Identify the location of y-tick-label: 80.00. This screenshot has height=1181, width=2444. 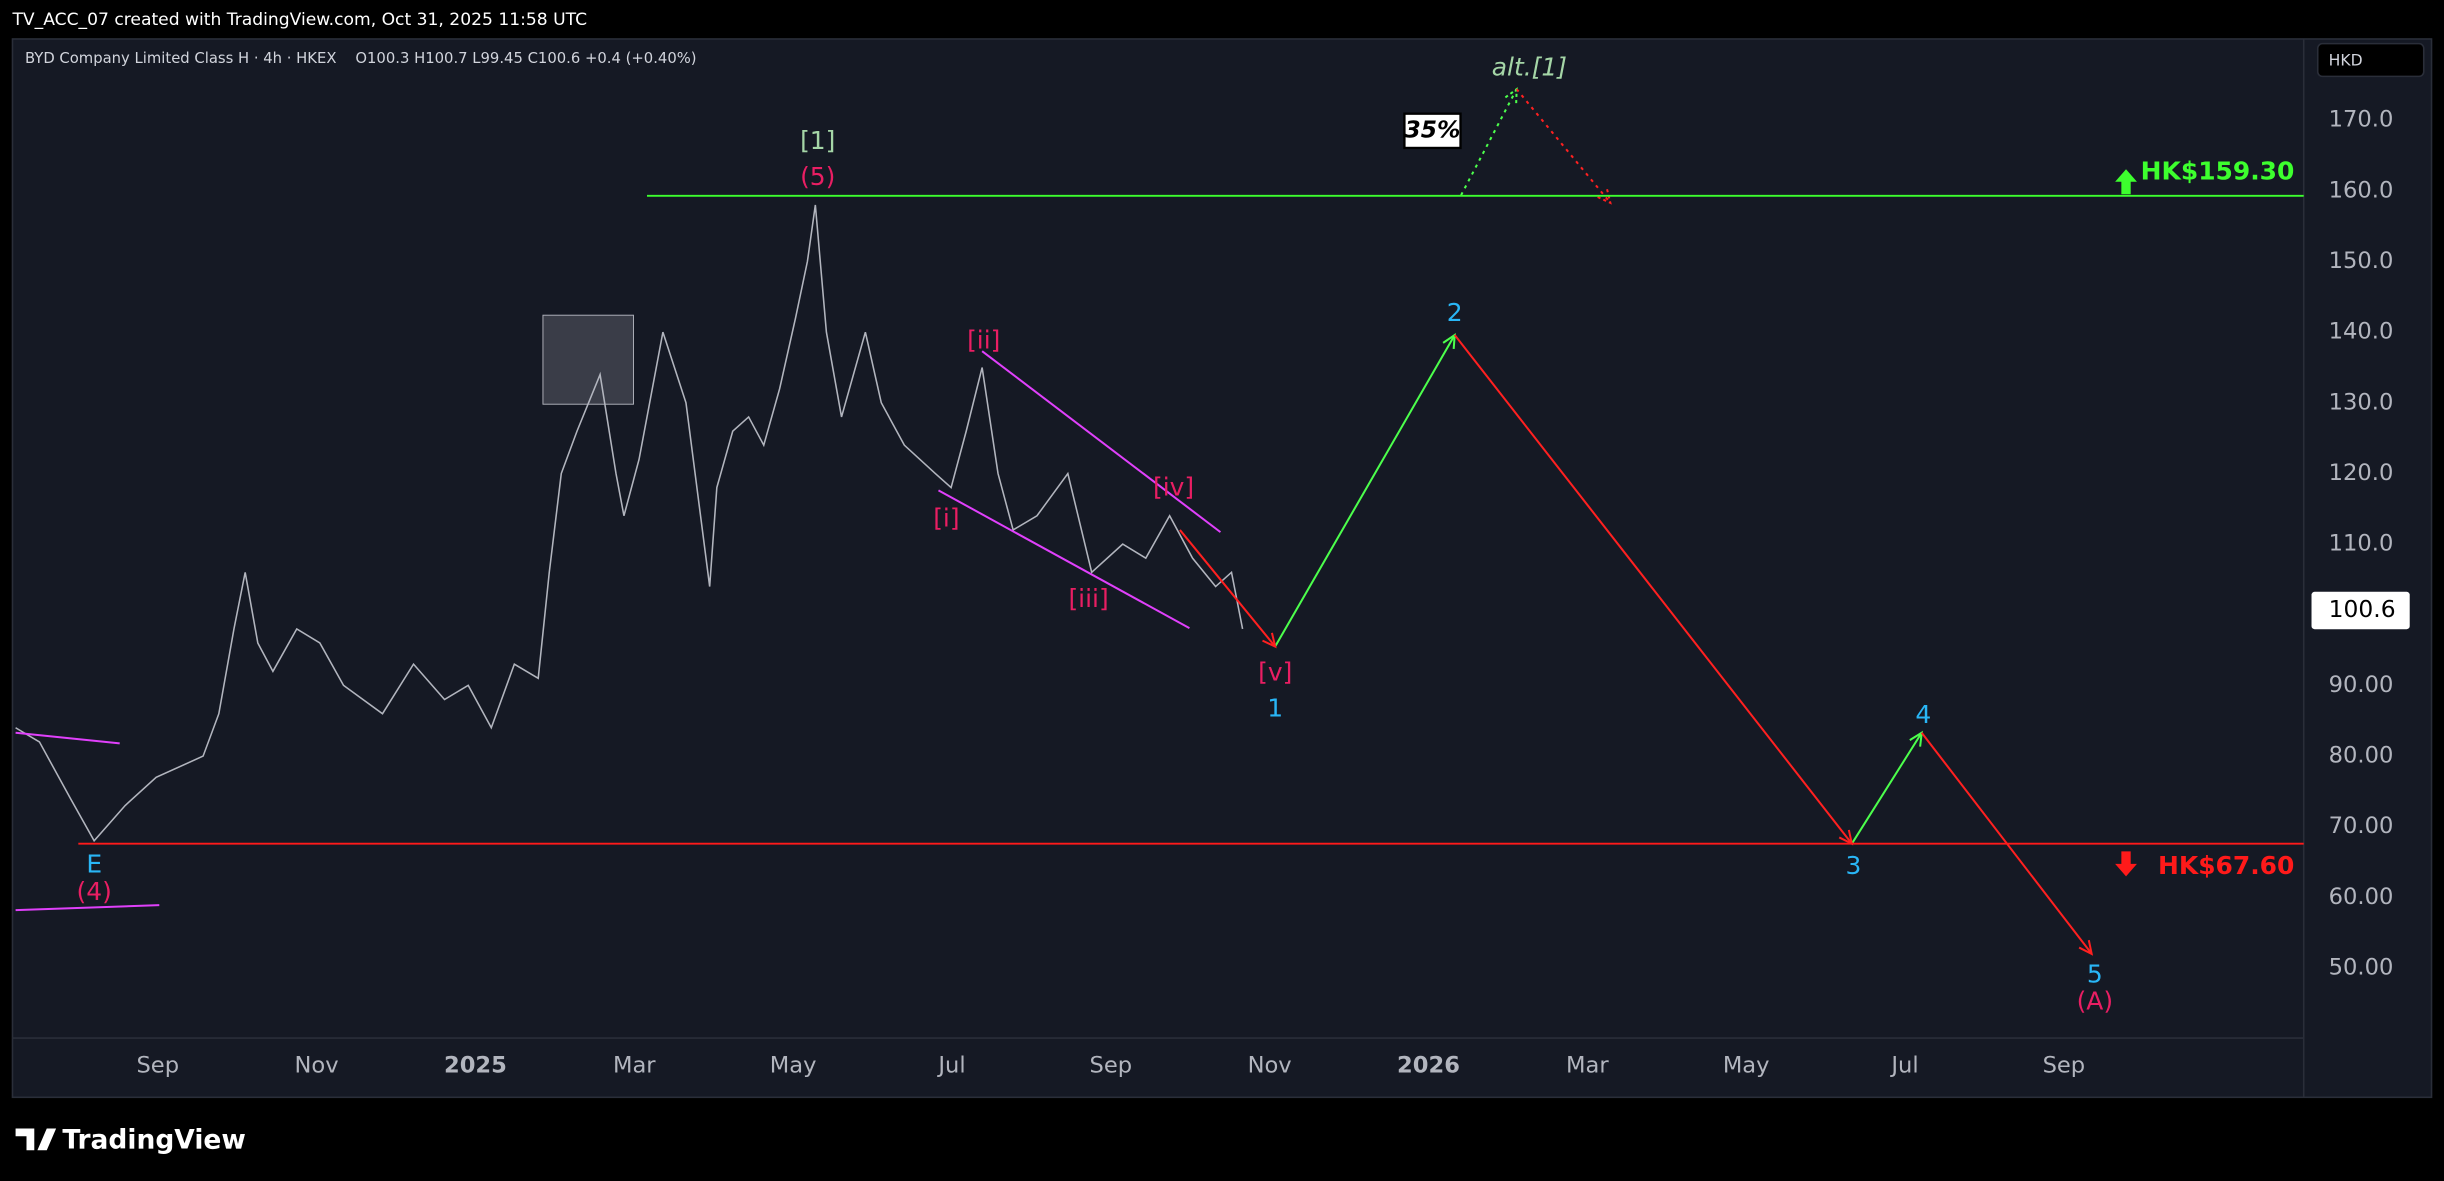
(2361, 756).